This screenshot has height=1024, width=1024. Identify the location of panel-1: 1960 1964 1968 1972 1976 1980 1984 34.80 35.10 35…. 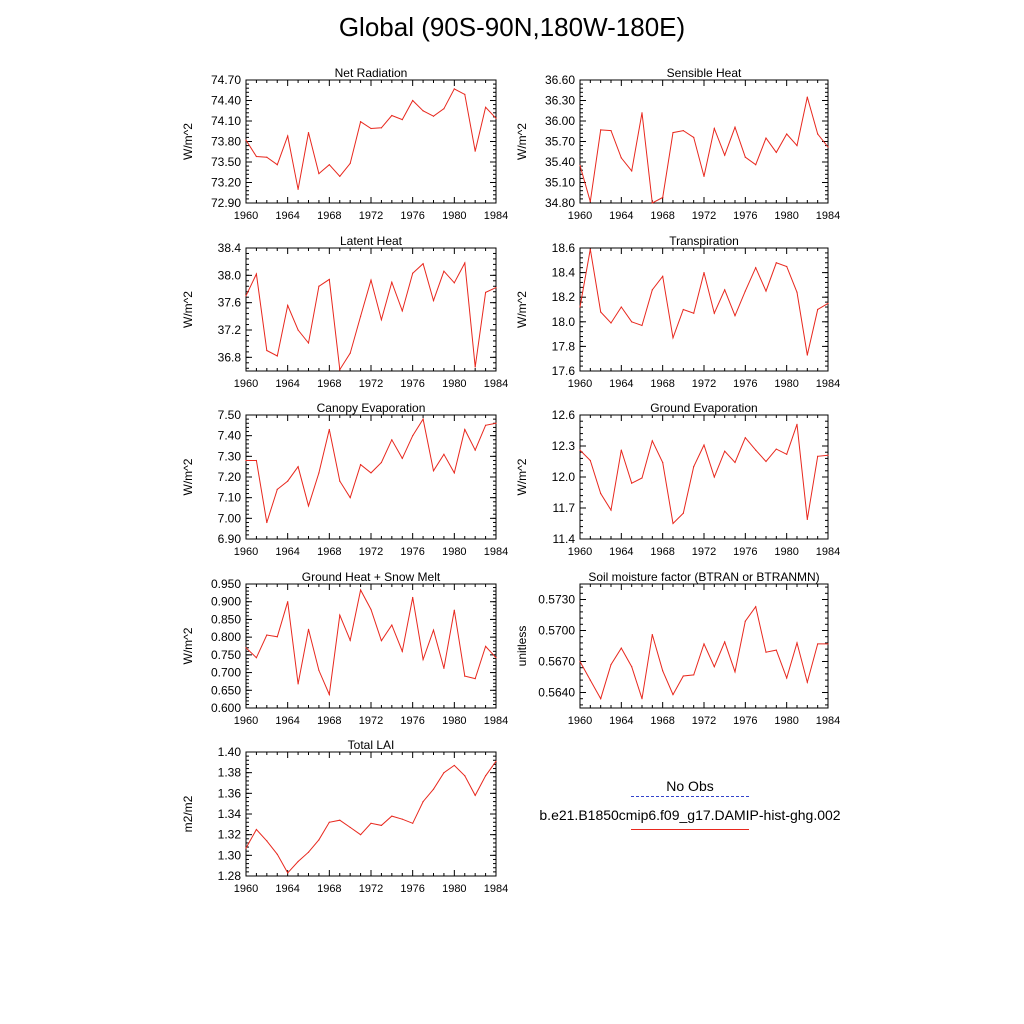
(677, 144).